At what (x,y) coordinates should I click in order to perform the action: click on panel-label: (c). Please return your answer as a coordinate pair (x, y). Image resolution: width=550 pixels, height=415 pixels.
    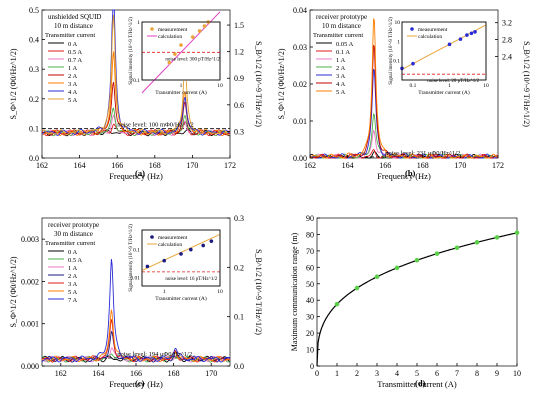
    Looking at the image, I should click on (140, 383).